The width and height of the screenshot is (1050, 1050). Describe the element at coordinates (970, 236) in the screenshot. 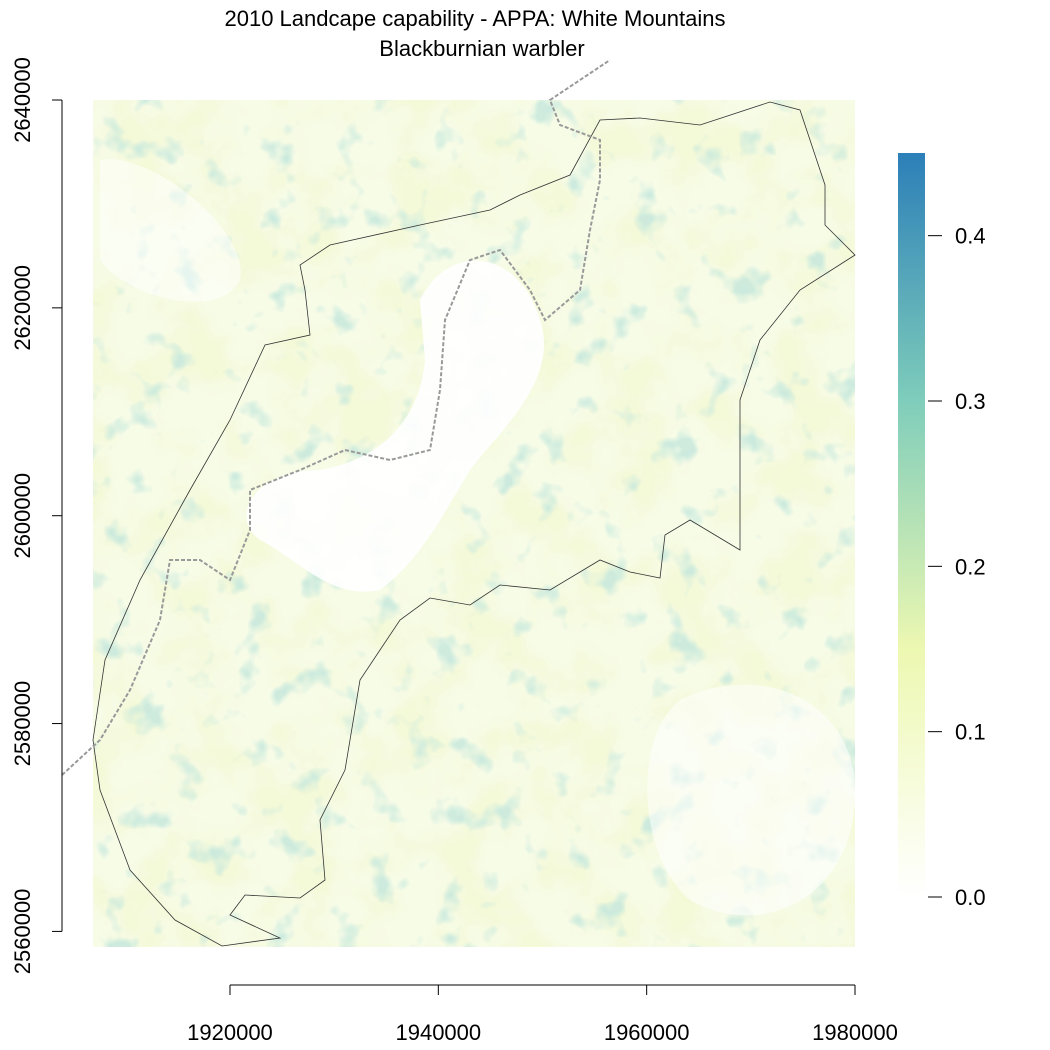

I see `colorbar-tick-label: 0.4` at that location.